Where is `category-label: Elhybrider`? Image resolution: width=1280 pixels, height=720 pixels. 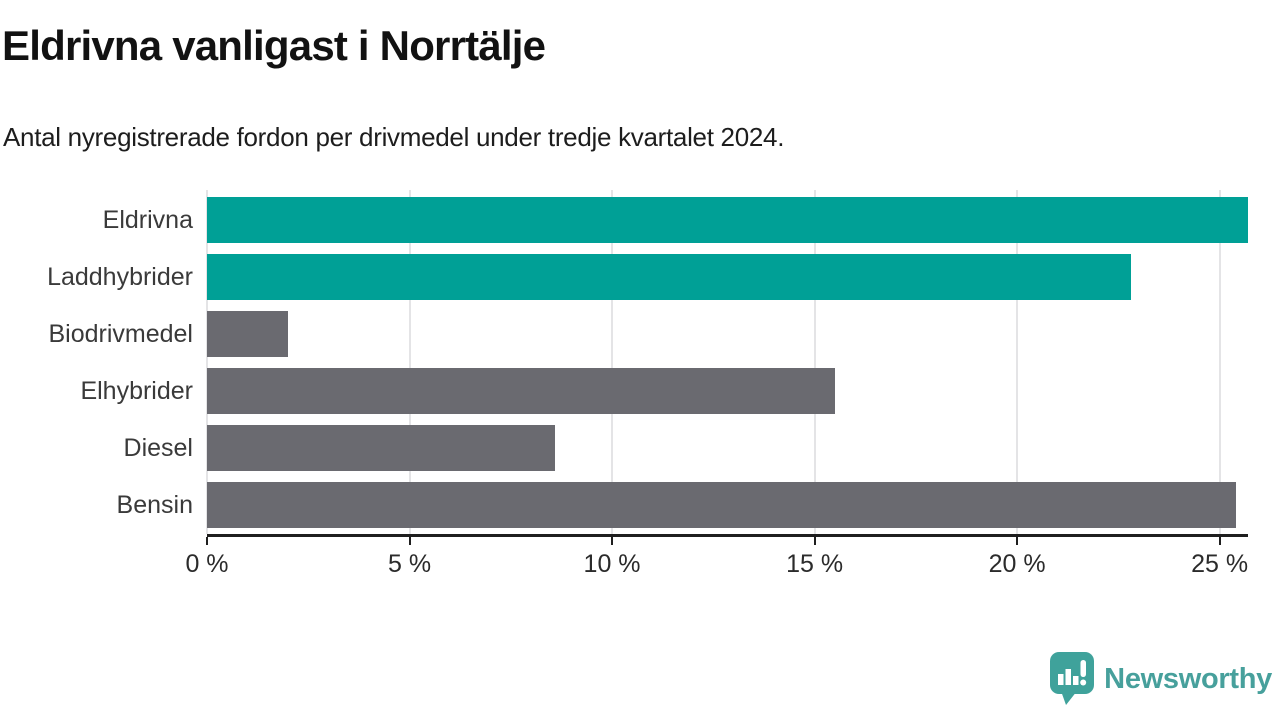 category-label: Elhybrider is located at coordinates (136, 391).